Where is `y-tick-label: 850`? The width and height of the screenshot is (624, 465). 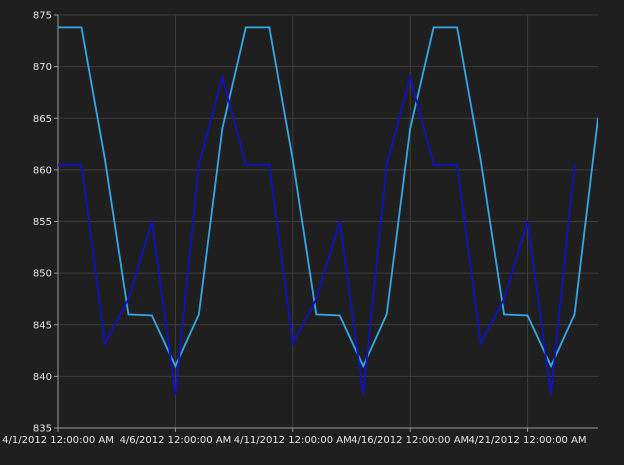 y-tick-label: 850 is located at coordinates (42, 274).